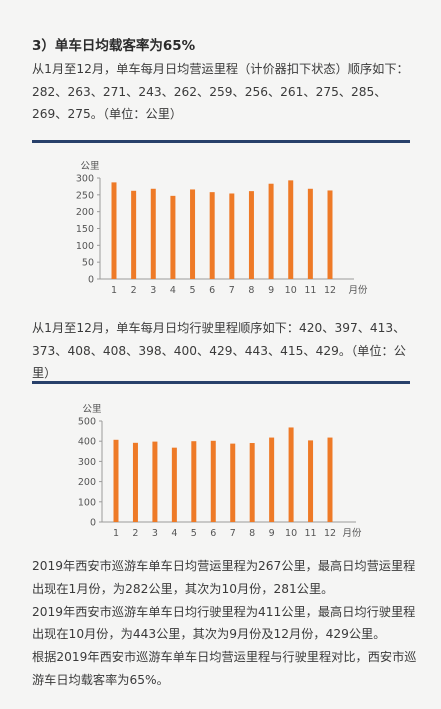 The width and height of the screenshot is (441, 709). I want to click on y-tick-label: 400, so click(87, 442).